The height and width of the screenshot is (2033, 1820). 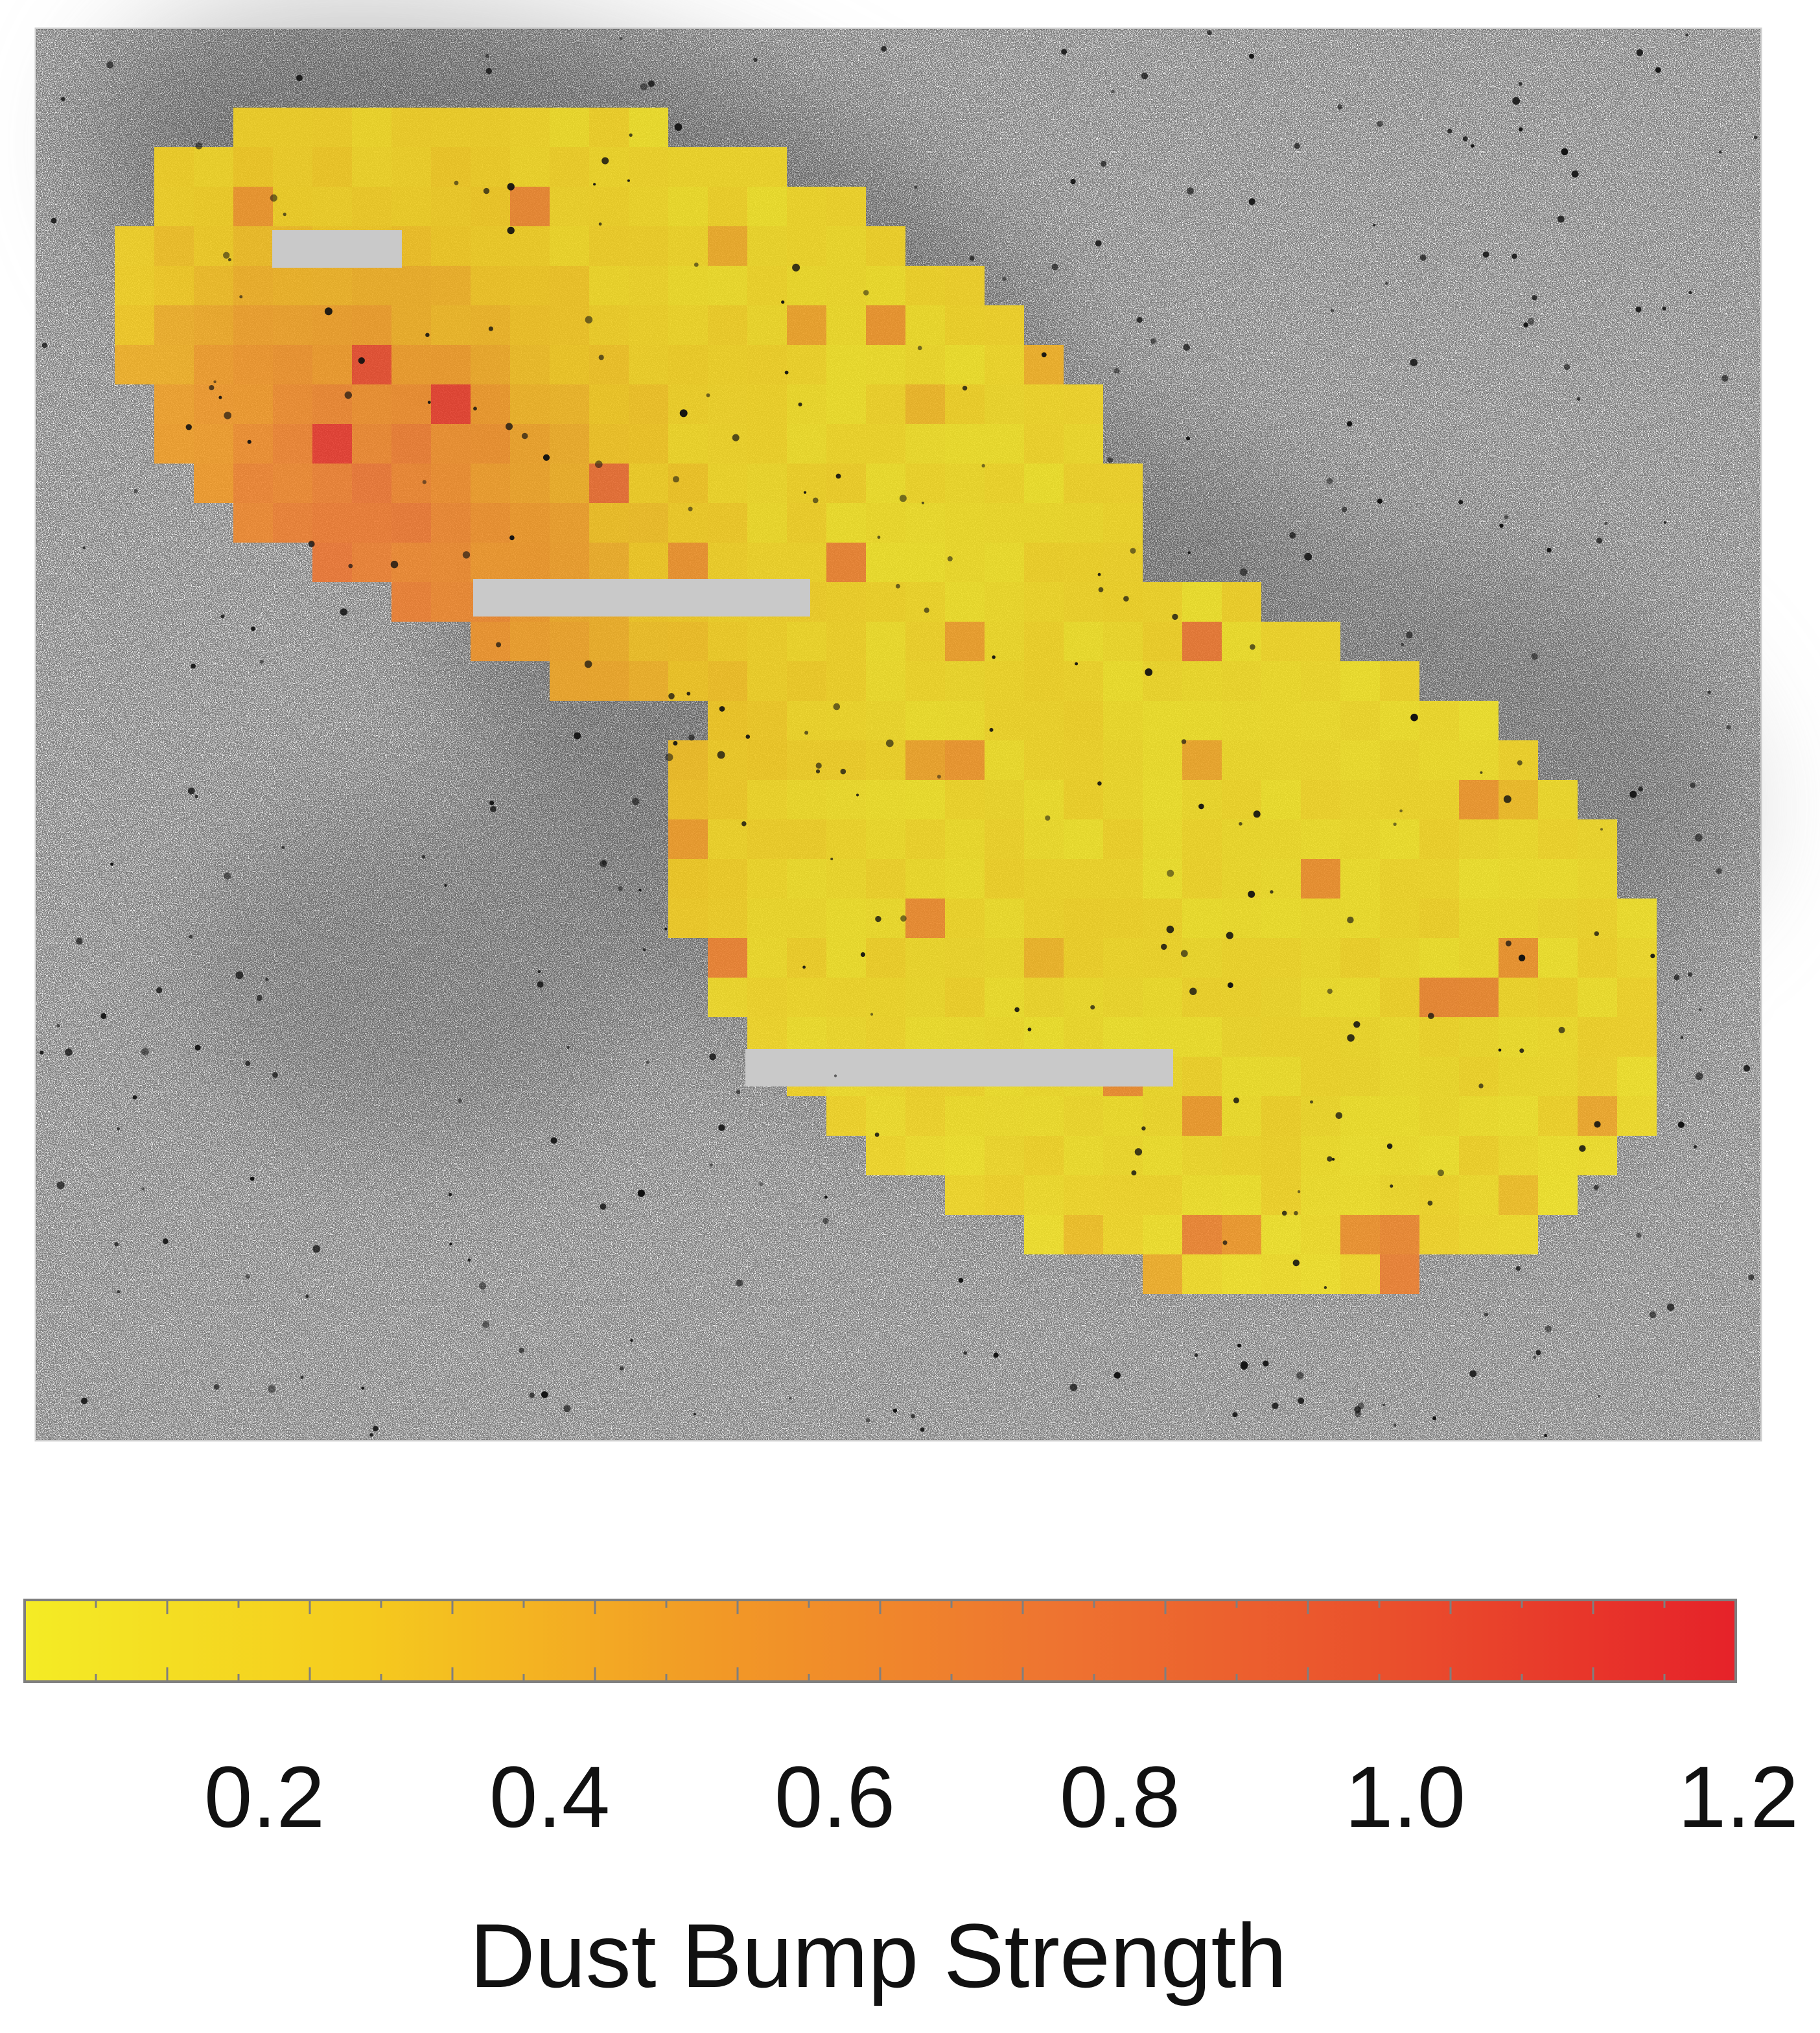 I want to click on colorbar-tick-label: 1.2, so click(x=1738, y=1798).